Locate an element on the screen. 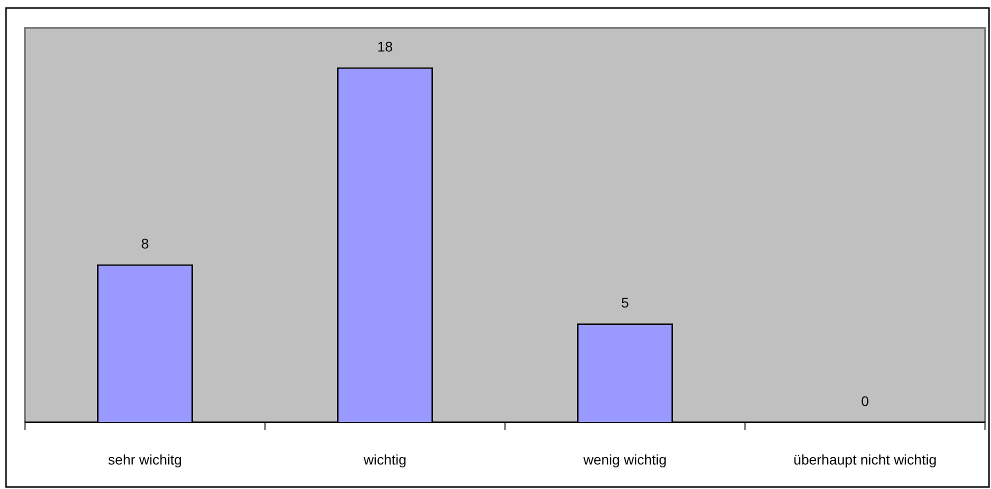 The width and height of the screenshot is (991, 489). x-tick-label: sehr wichitg is located at coordinates (145, 459).